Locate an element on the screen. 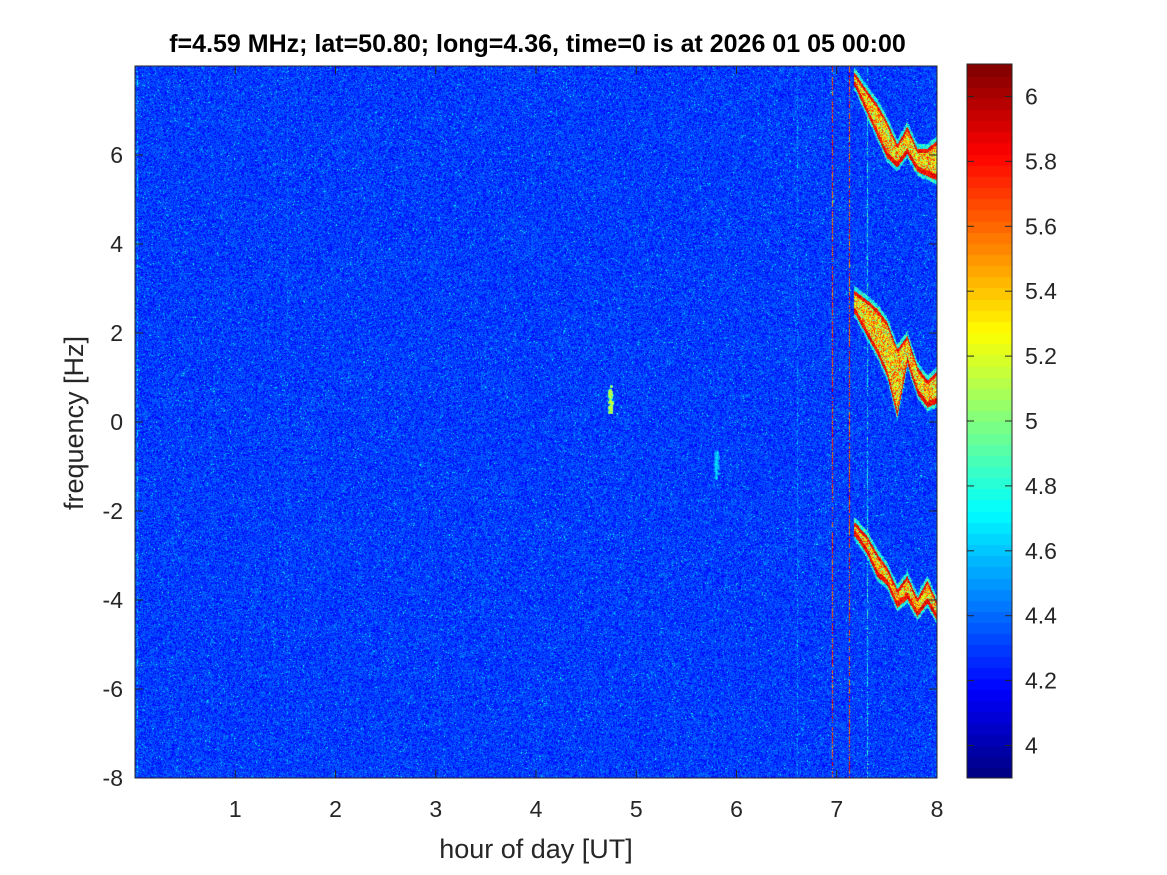 The width and height of the screenshot is (1167, 875). y-tick-label: 2 is located at coordinates (116, 333).